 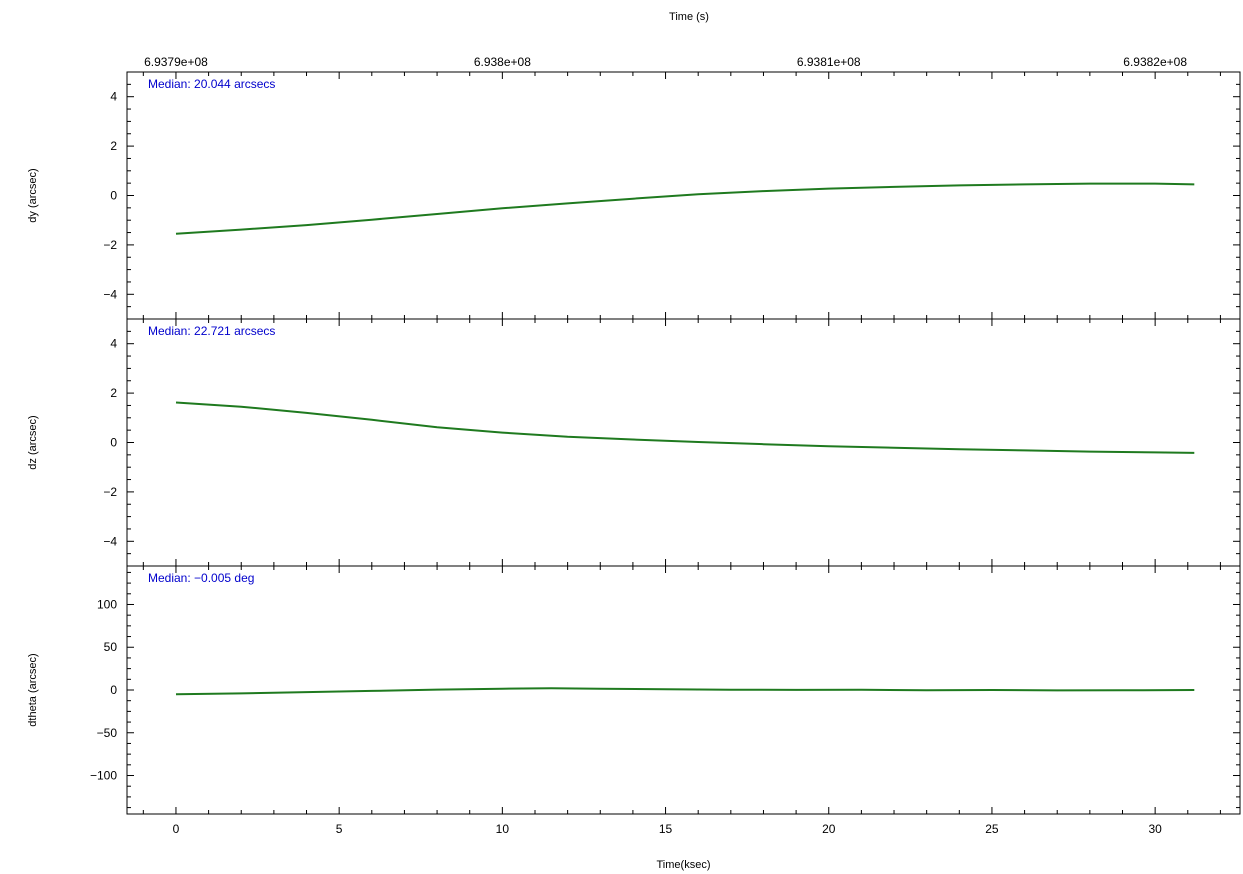 I want to click on median-label-dtheta: Median: −0.005 deg, so click(x=201, y=578).